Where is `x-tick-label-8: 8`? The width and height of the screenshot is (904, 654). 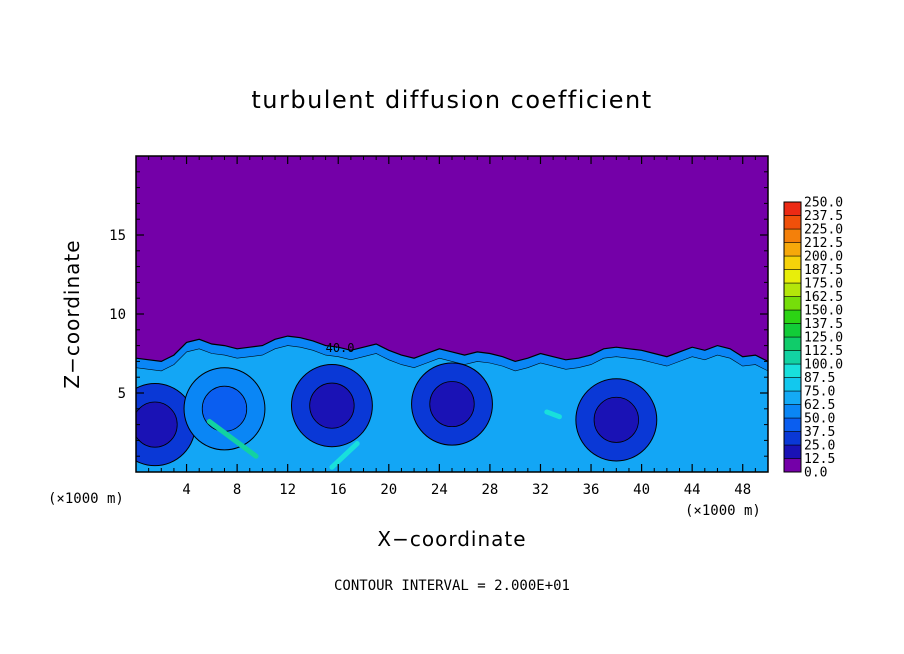
x-tick-label-8: 8 is located at coordinates (237, 490).